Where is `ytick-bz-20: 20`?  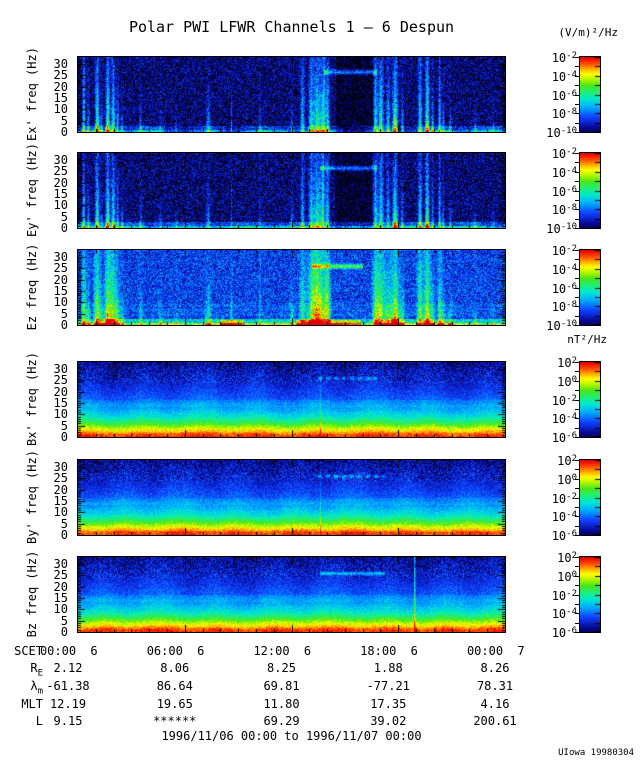 ytick-bz-20: 20 is located at coordinates (60, 586).